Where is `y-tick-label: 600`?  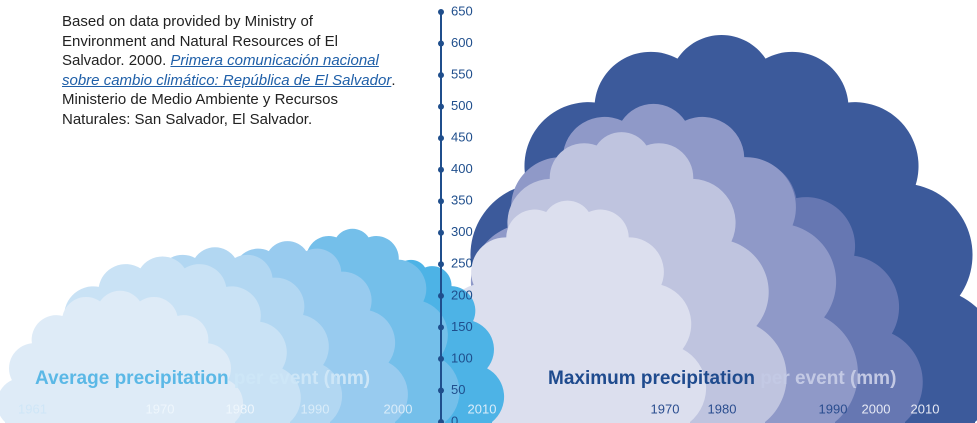 y-tick-label: 600 is located at coordinates (462, 42).